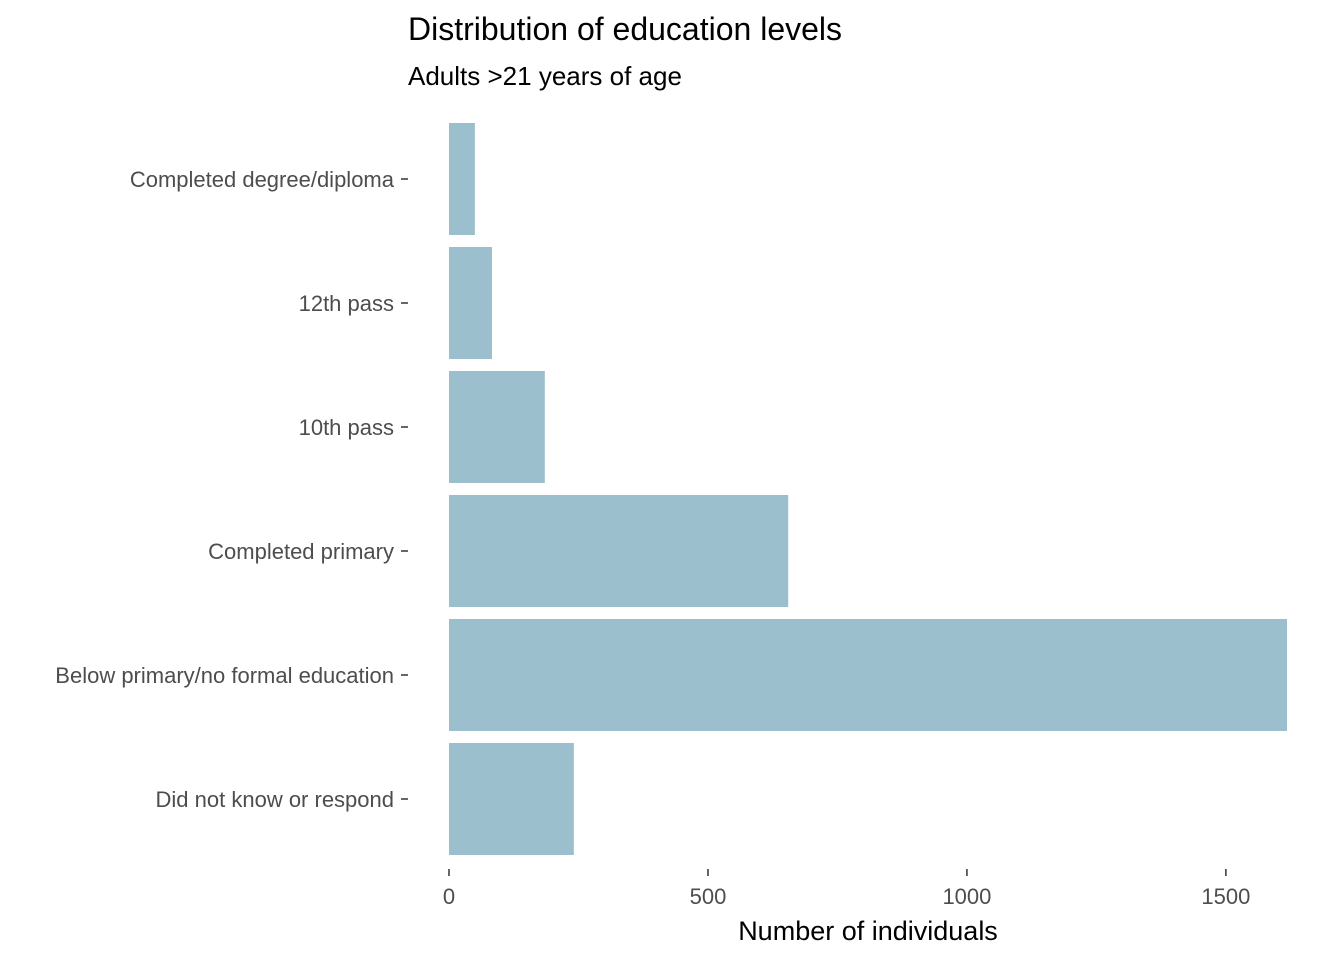 This screenshot has width=1344, height=960. Describe the element at coordinates (1225, 896) in the screenshot. I see `x-tick-label: 1500` at that location.